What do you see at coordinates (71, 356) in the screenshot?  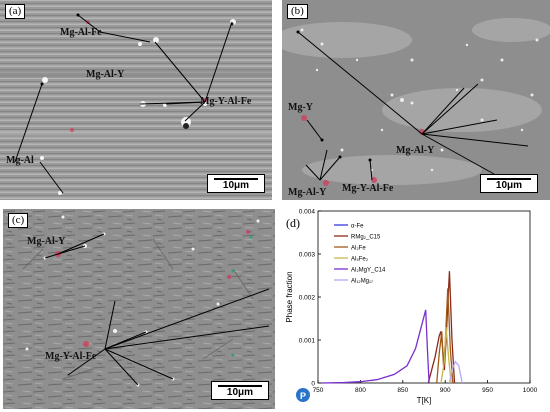 I see `label-mg-y-al-fe-c: Mg-Y-Al-Fe` at bounding box center [71, 356].